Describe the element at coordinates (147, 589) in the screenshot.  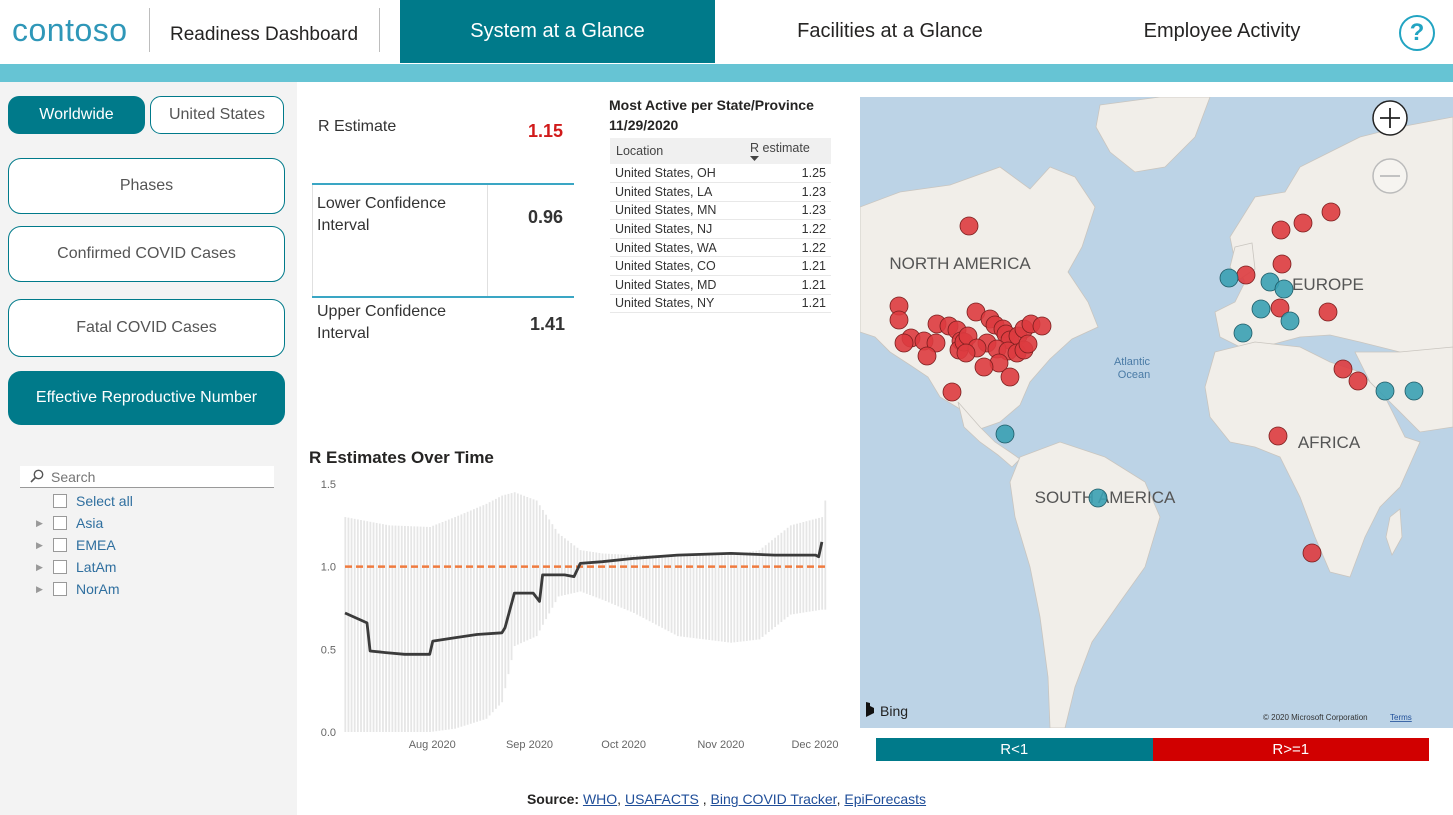
I see `slicer-item-noram: ▶ NorAm` at that location.